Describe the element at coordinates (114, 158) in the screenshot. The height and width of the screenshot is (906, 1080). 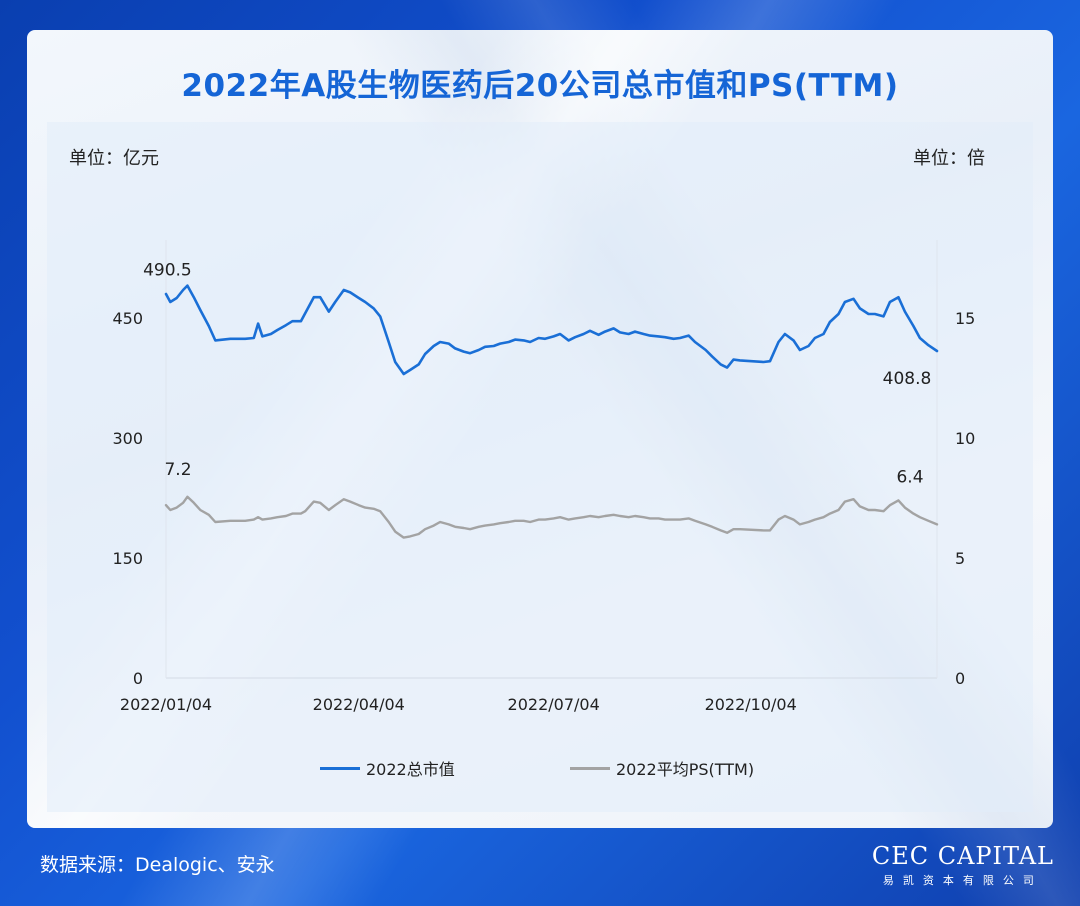
I see `left-axis-unit: 单位：亿元` at that location.